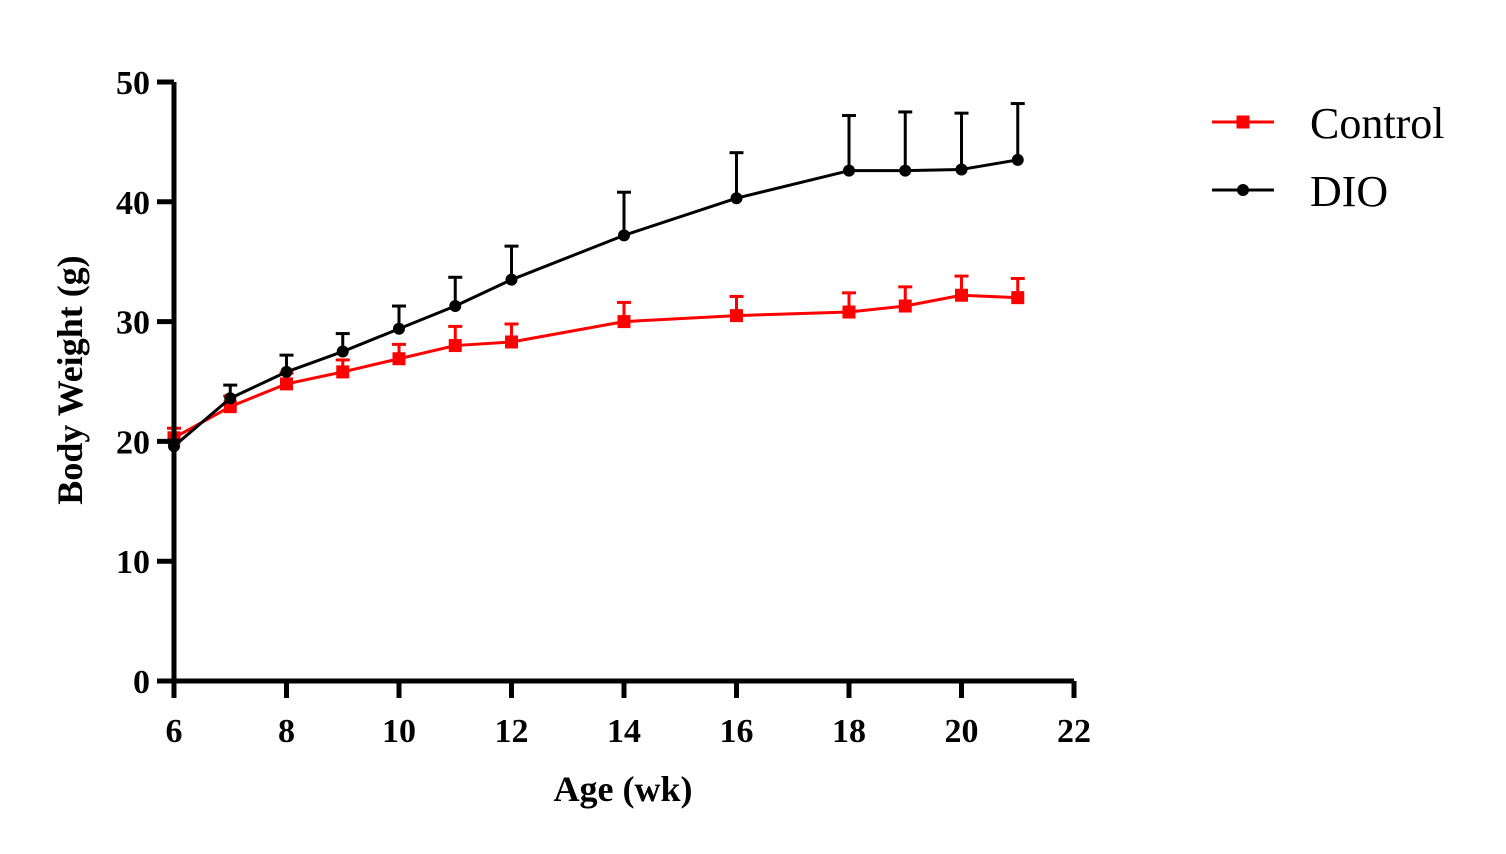 The height and width of the screenshot is (854, 1506). Describe the element at coordinates (962, 731) in the screenshot. I see `x-tick-label: 20` at that location.